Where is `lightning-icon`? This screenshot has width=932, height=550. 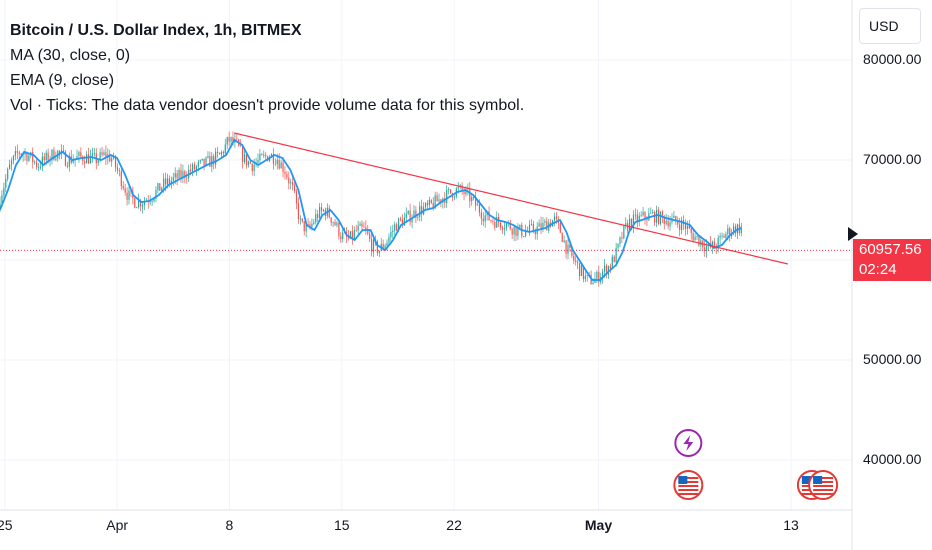 lightning-icon is located at coordinates (688, 443).